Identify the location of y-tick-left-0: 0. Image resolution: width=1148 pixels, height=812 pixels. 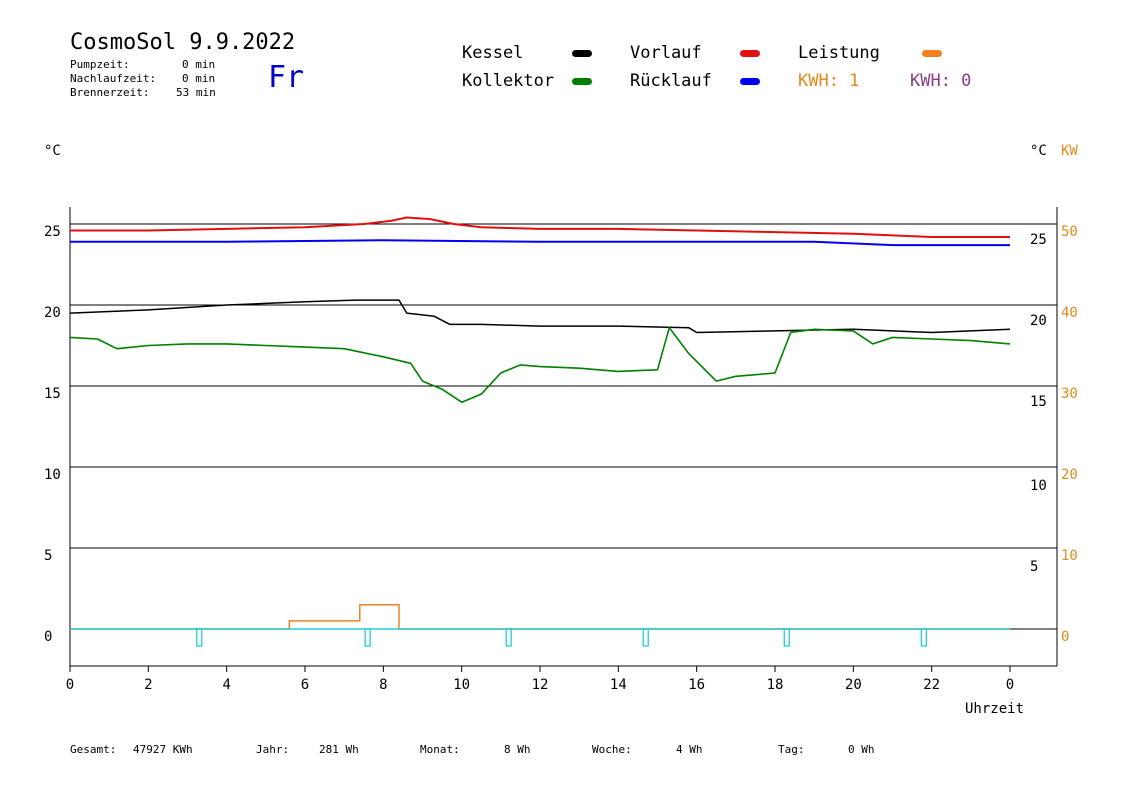
(48, 637).